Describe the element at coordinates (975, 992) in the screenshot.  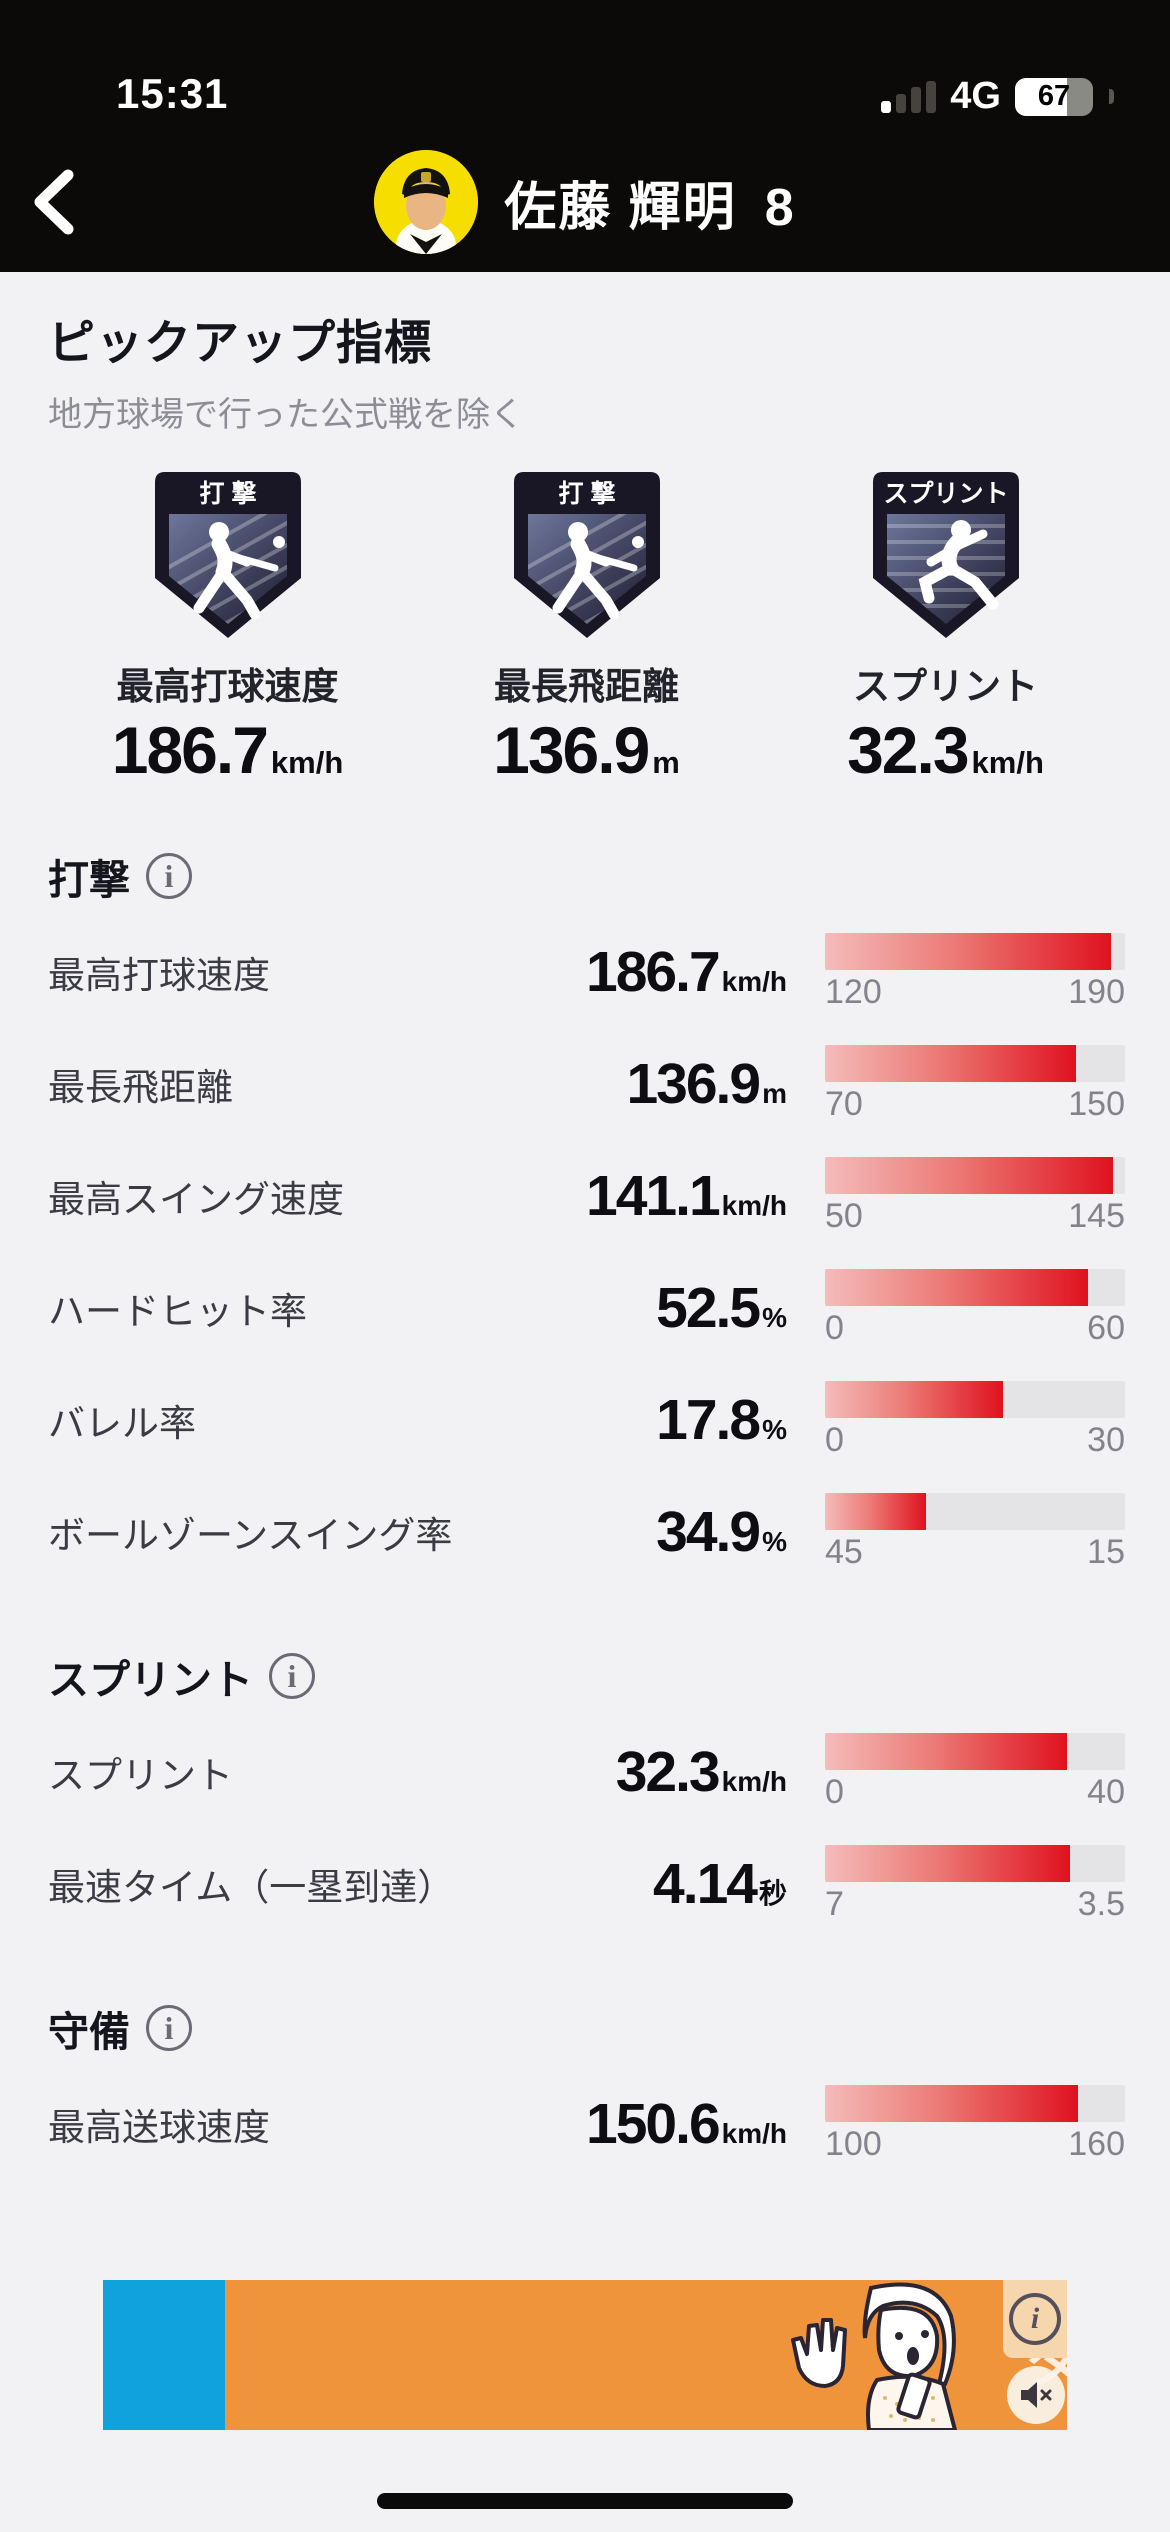
I see `bar-scale: 120 190` at that location.